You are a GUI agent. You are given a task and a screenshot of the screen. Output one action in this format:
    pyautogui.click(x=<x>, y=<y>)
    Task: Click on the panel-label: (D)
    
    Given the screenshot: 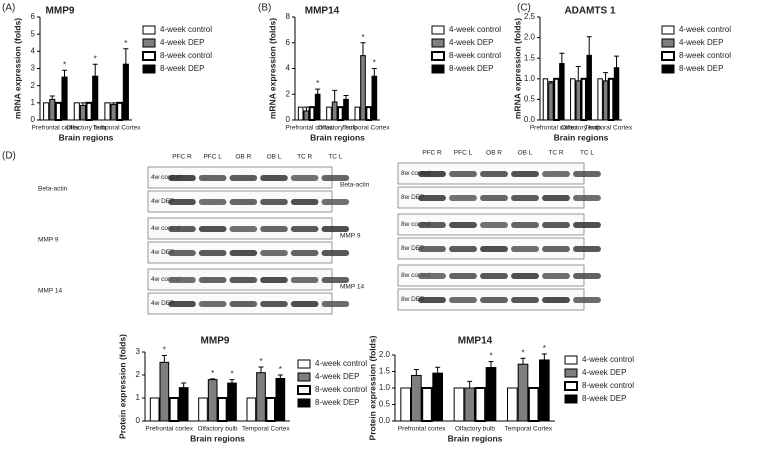 What is the action you would take?
    pyautogui.click(x=9, y=156)
    